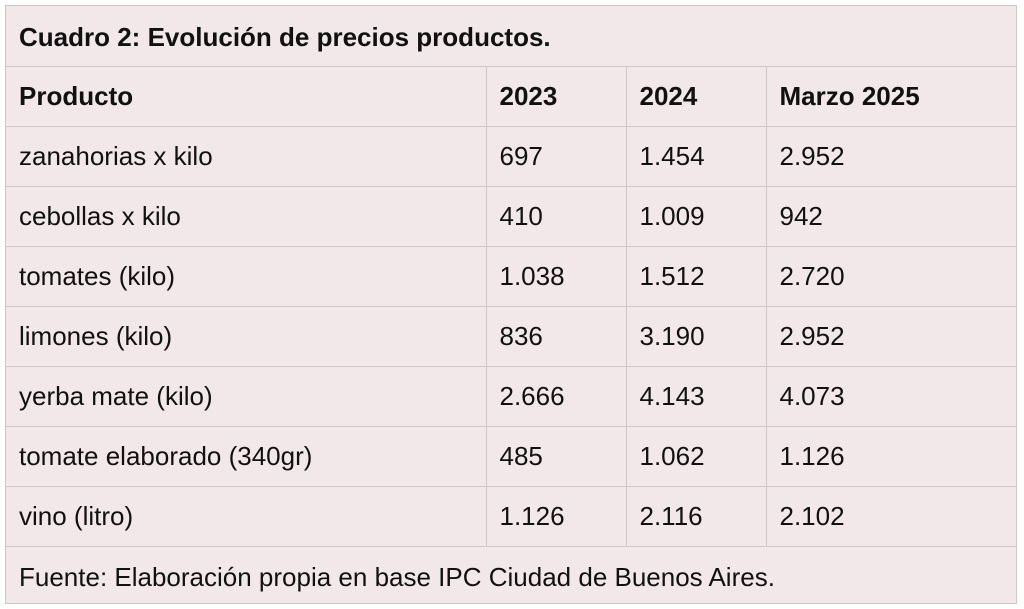 The height and width of the screenshot is (609, 1024). Describe the element at coordinates (246, 396) in the screenshot. I see `product-name: yerba mate (kilo)` at that location.